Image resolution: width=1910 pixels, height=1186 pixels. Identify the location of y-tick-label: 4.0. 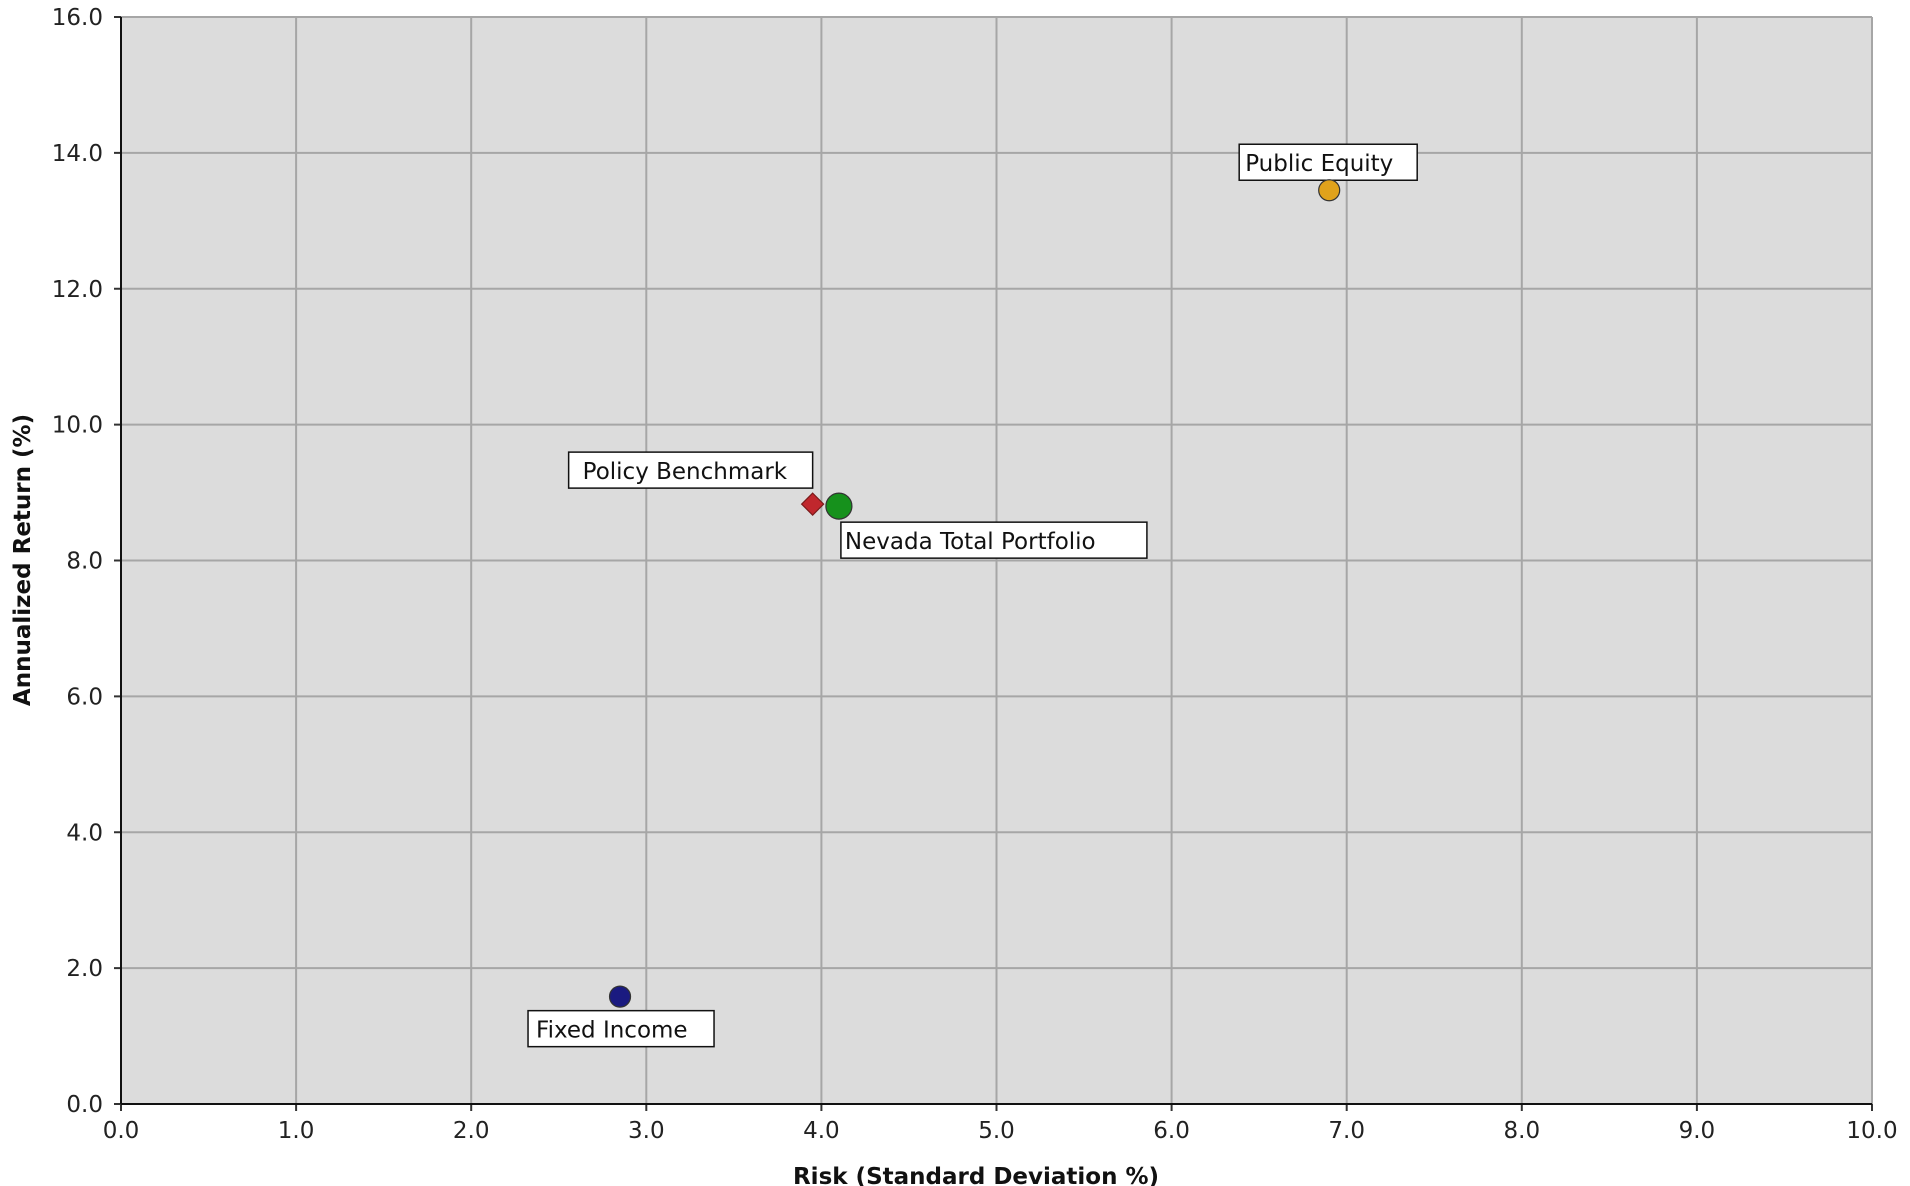
(84, 833).